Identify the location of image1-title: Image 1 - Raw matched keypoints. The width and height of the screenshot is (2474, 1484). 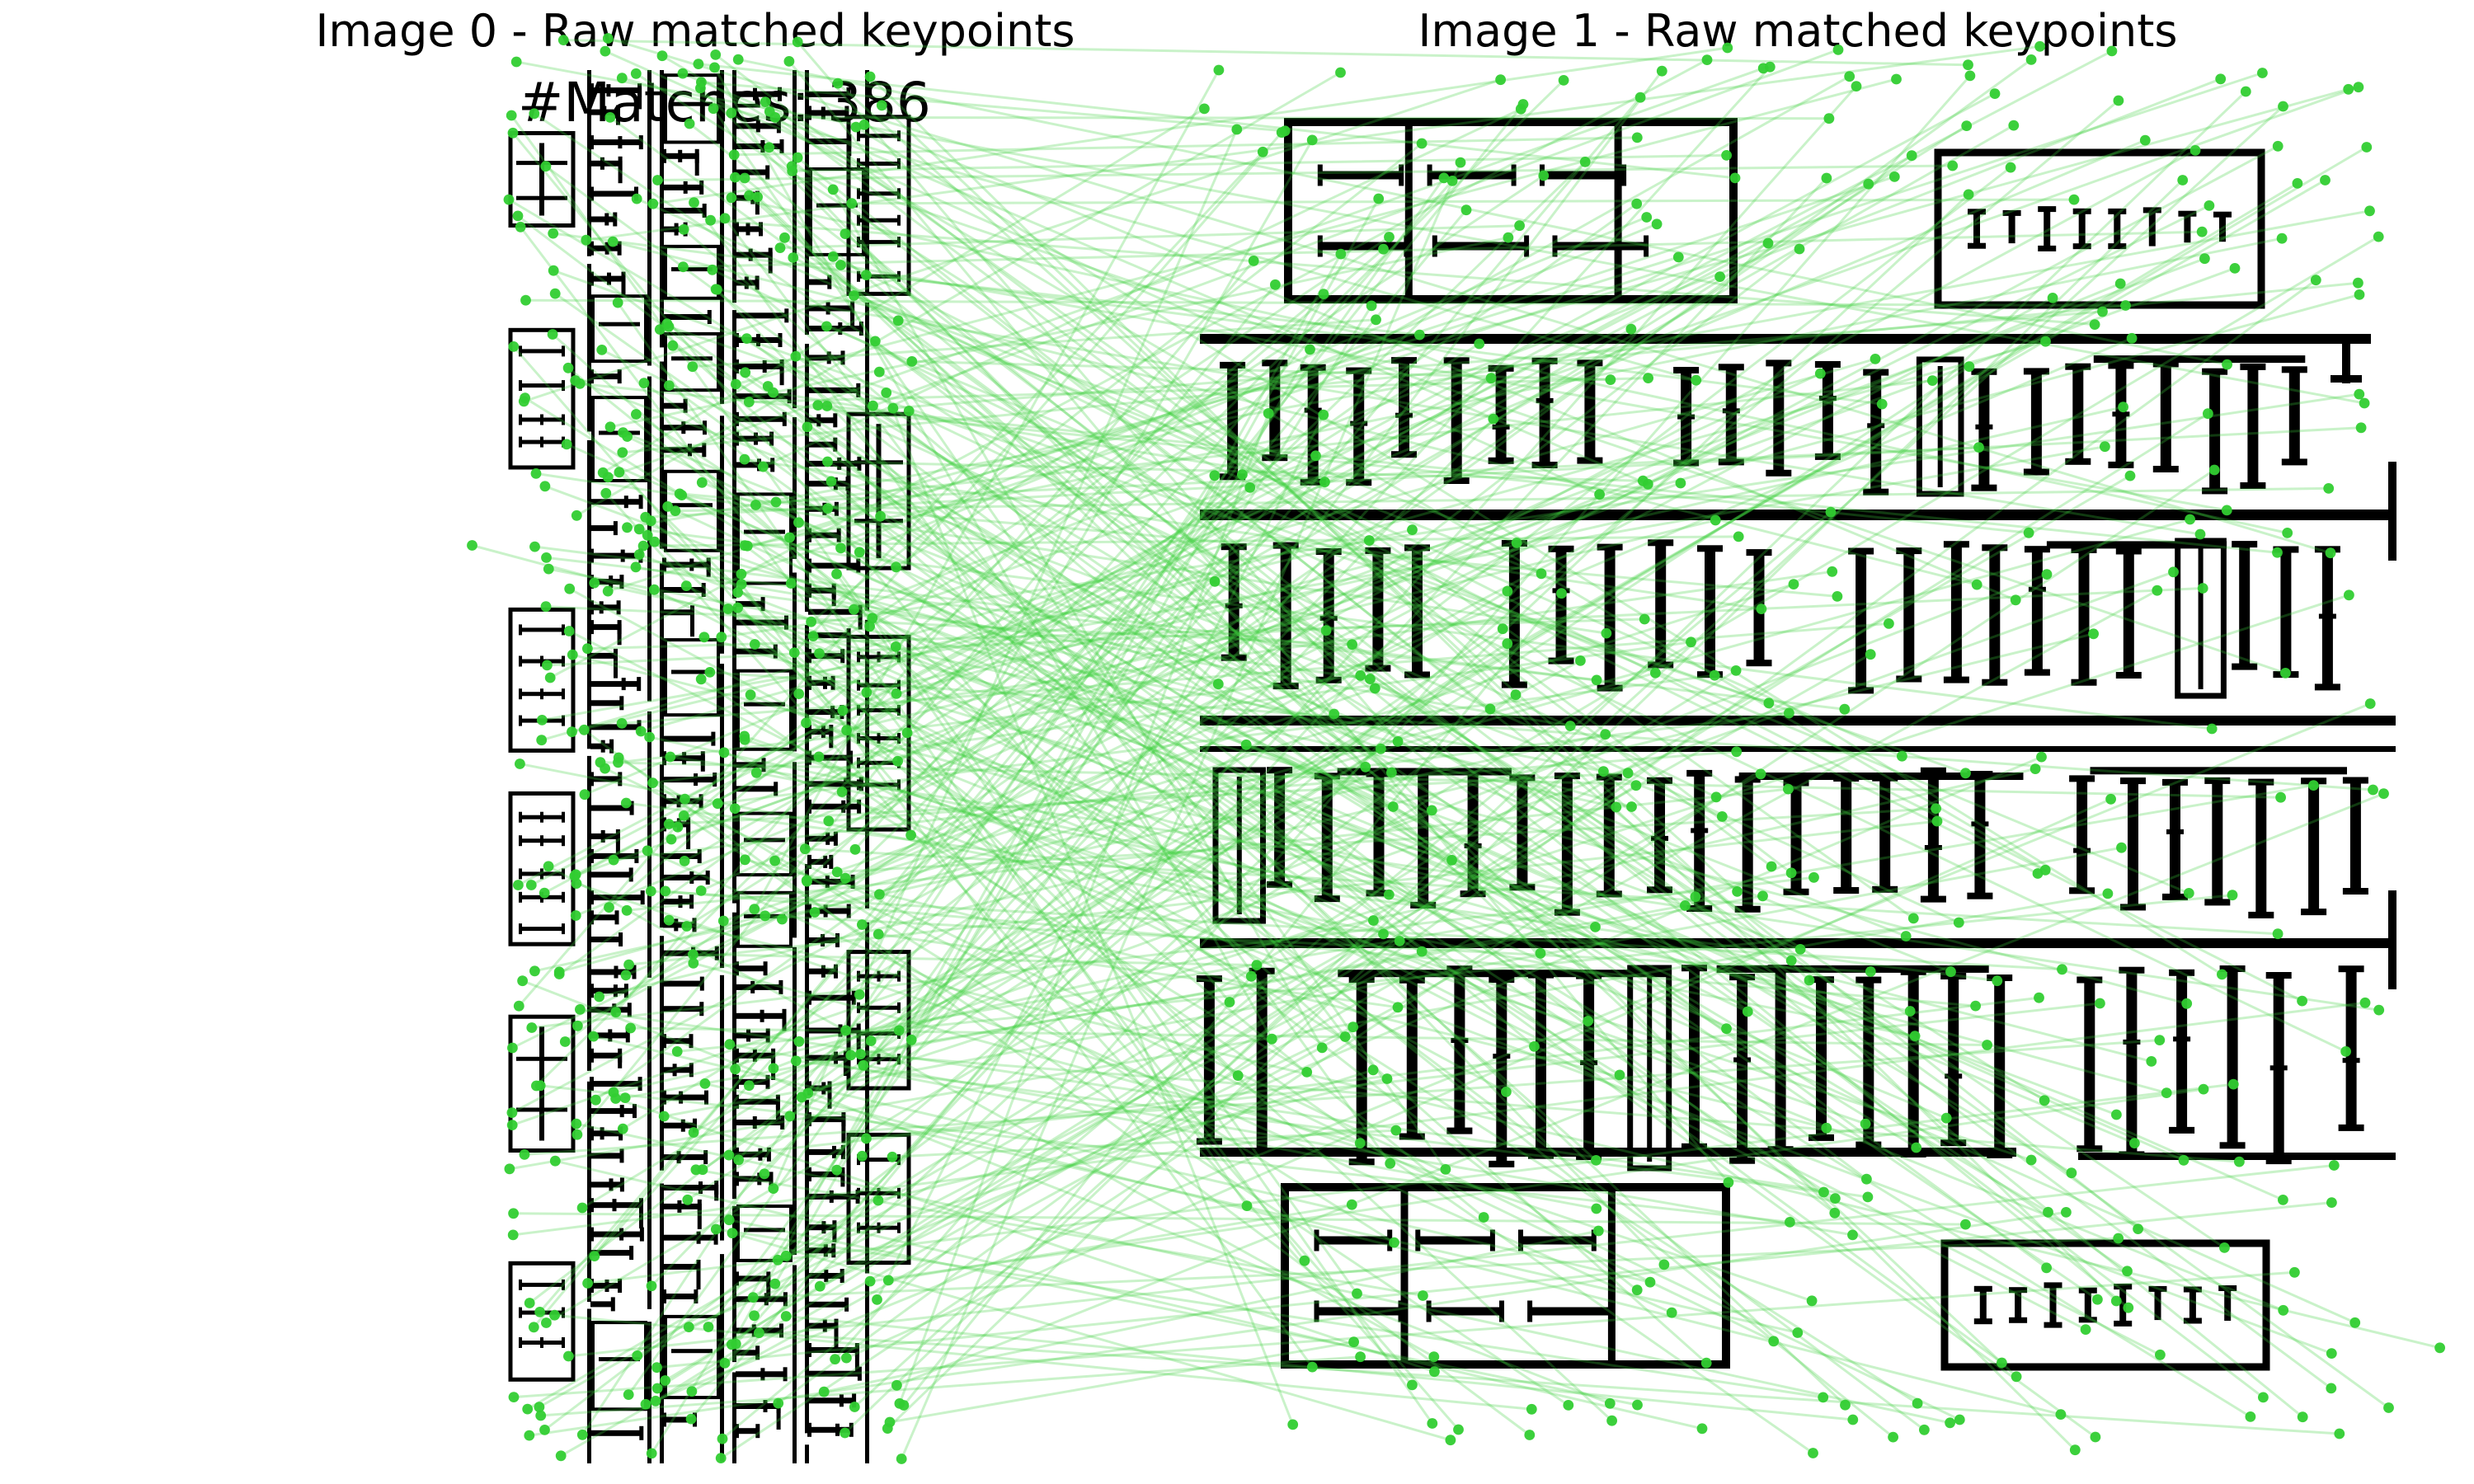
(1798, 31).